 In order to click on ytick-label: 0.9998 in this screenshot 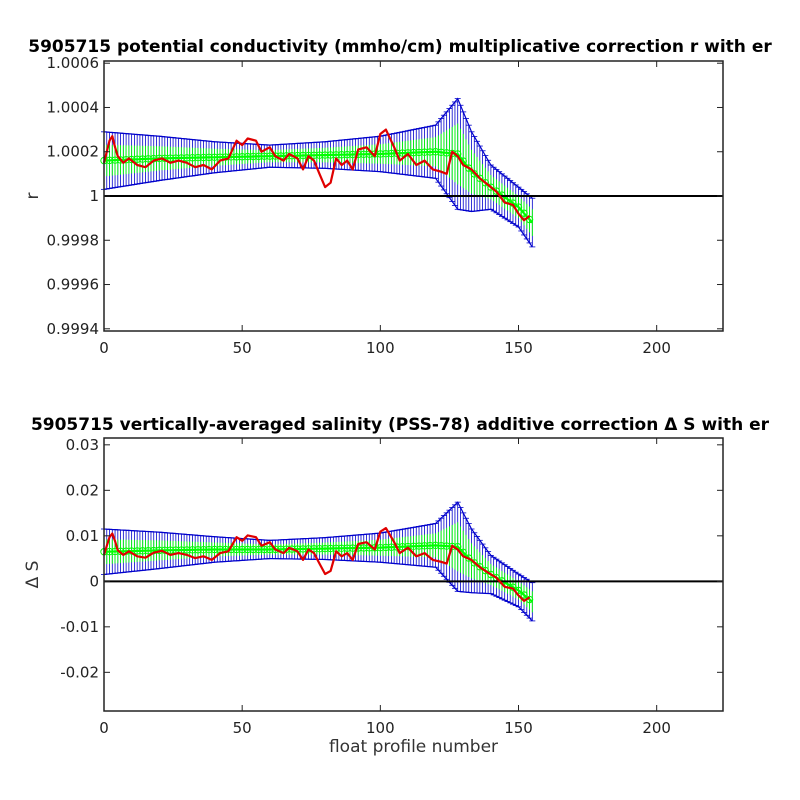, I will do `click(73, 240)`.